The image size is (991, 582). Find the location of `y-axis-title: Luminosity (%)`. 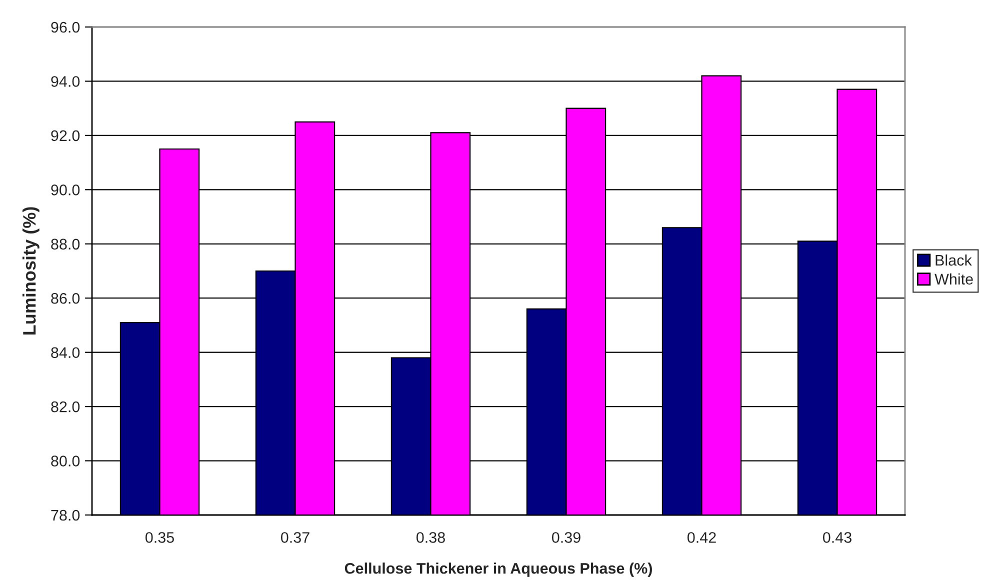

y-axis-title: Luminosity (%) is located at coordinates (31, 270).